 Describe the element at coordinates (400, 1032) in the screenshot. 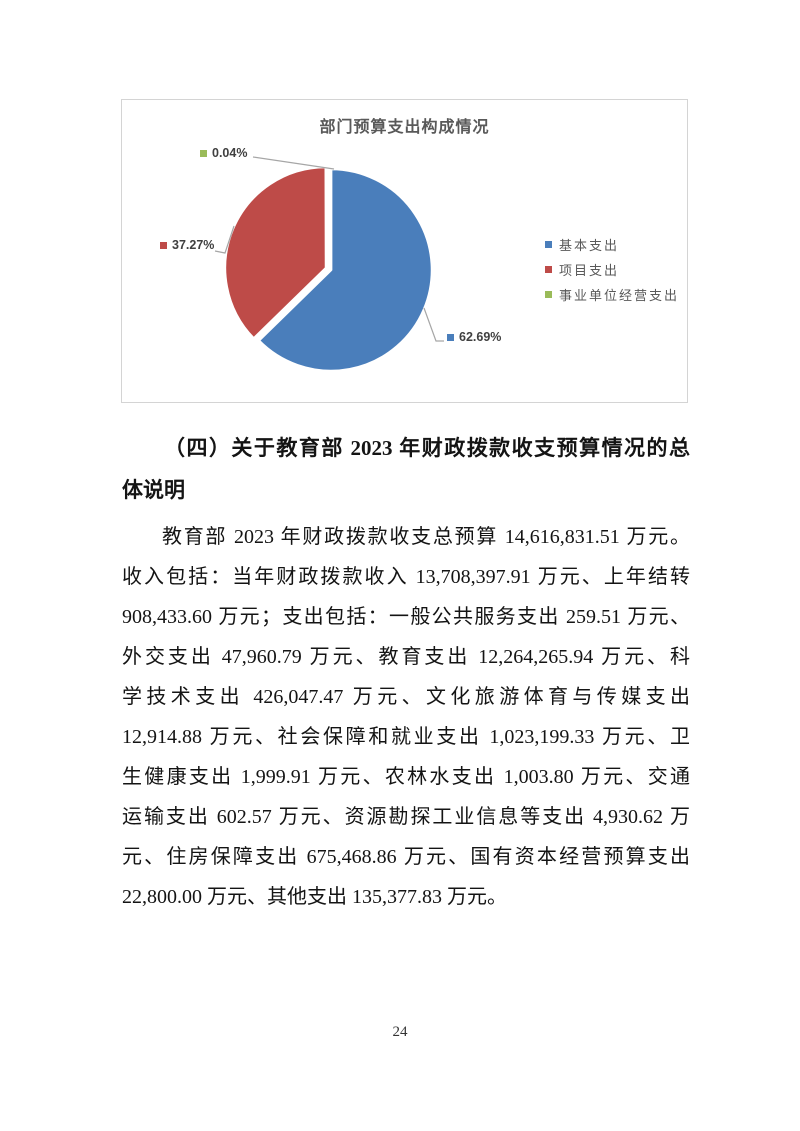

I see `page-number: 24` at that location.